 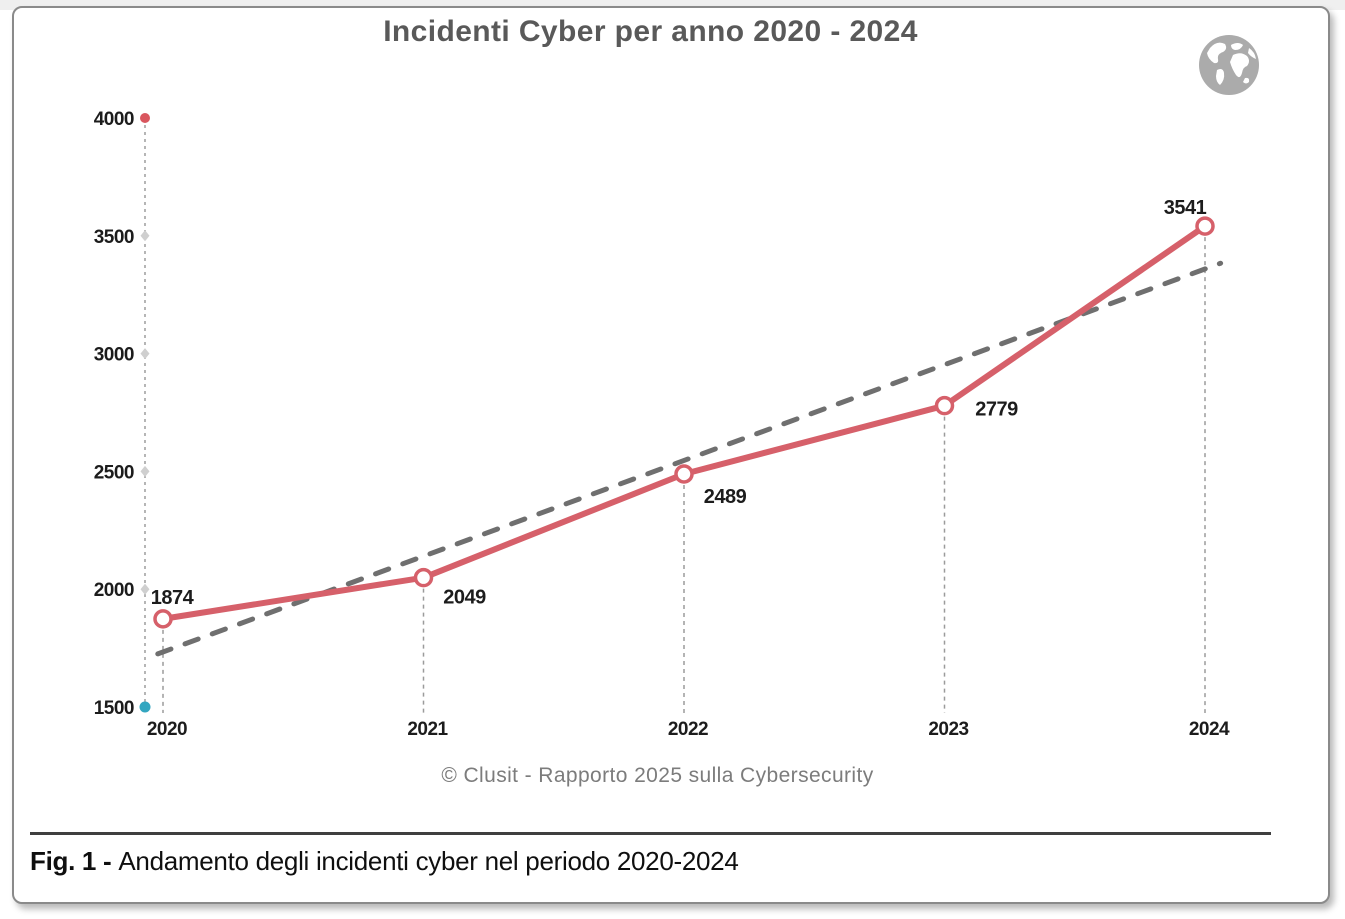 I want to click on y-tick-label-4000: 4000, so click(x=114, y=119).